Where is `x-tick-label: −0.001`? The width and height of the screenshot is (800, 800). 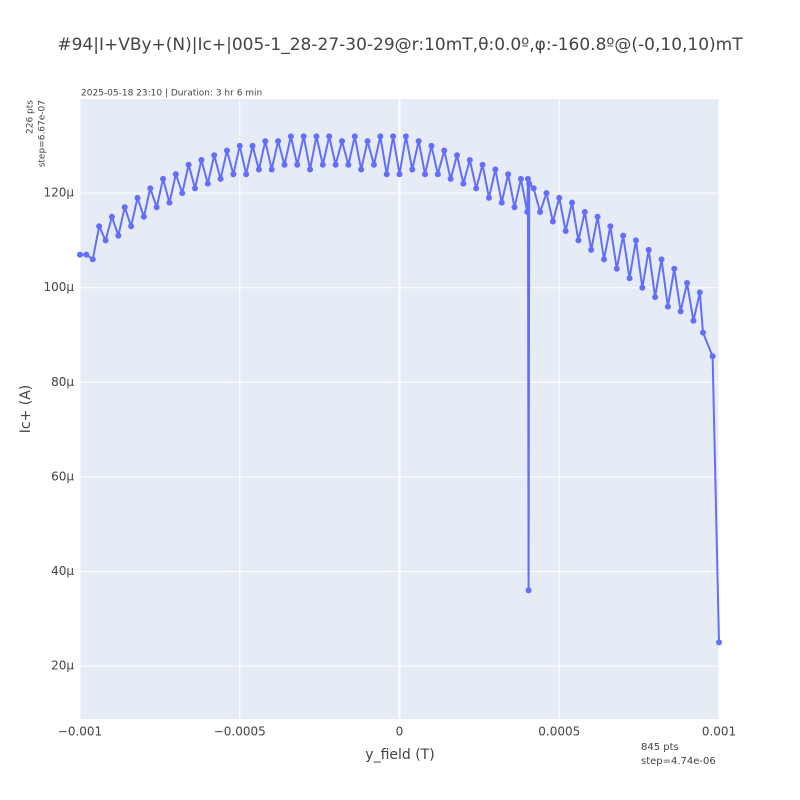
x-tick-label: −0.001 is located at coordinates (80, 732).